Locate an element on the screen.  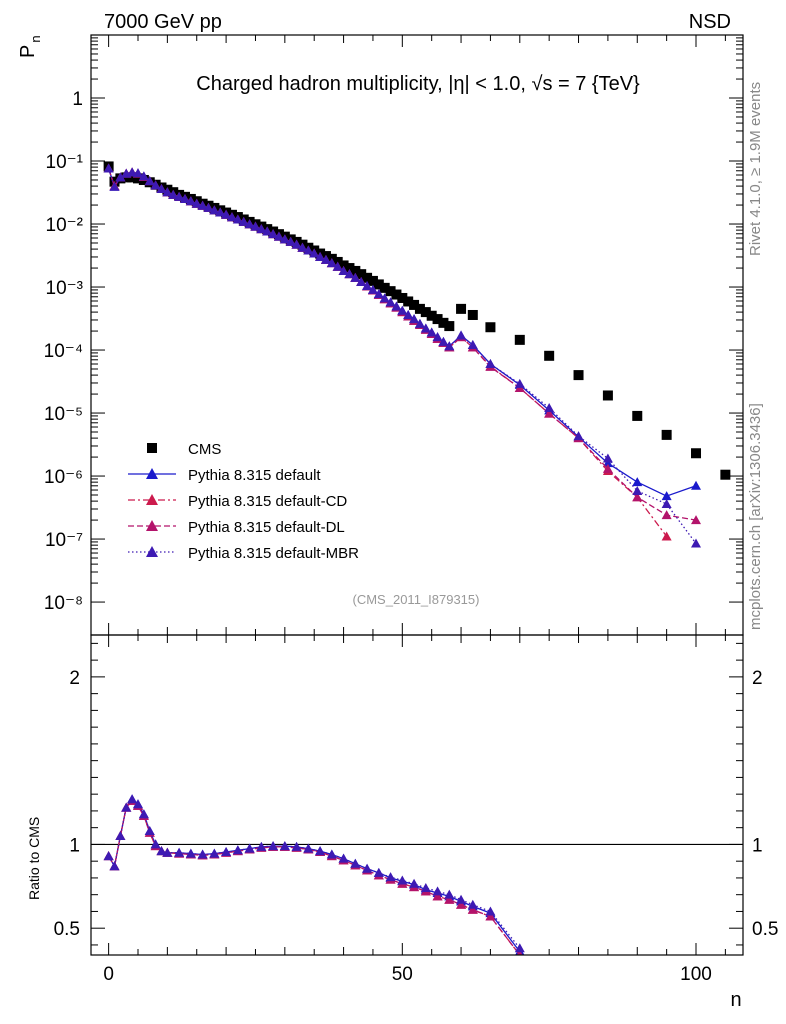
main-y-tick-label: 10⁻⁷ is located at coordinates (64, 540).